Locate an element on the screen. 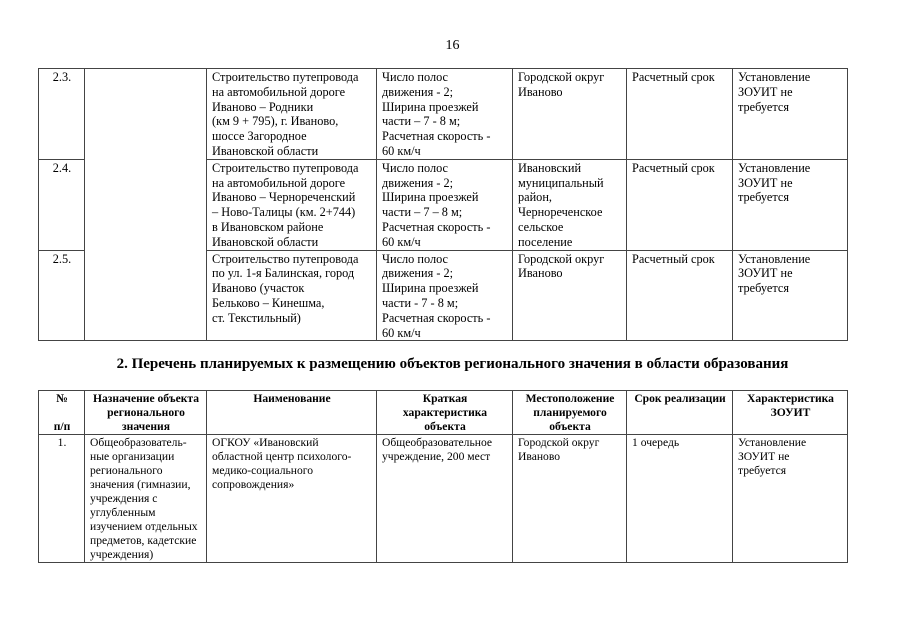  header-number: № п/п is located at coordinates (61, 412).